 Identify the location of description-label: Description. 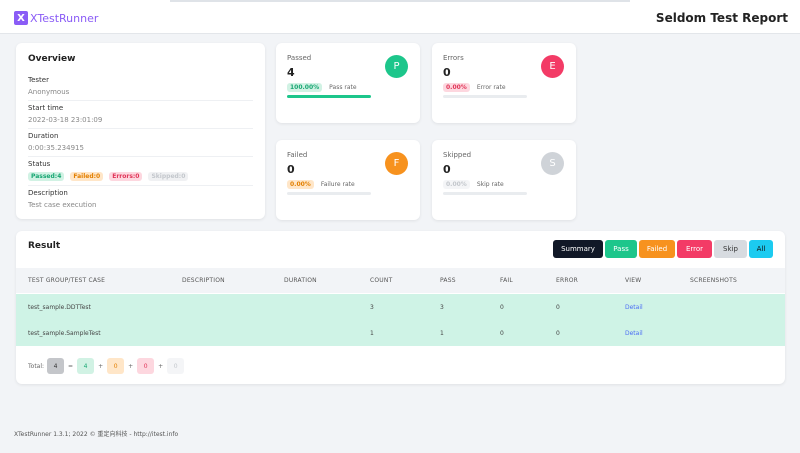
(48, 193).